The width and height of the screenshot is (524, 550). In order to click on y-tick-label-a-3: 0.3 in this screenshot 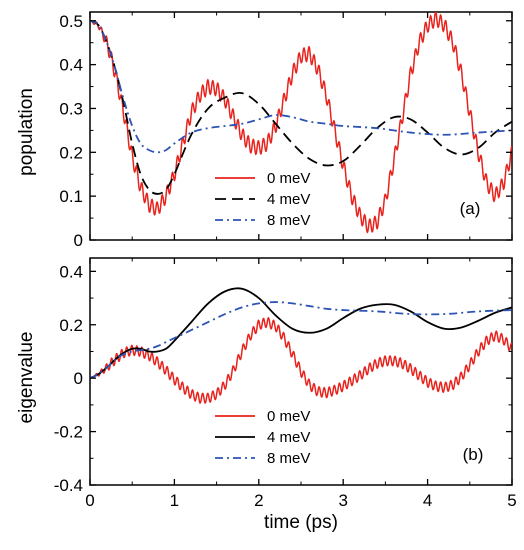, I will do `click(71, 108)`.